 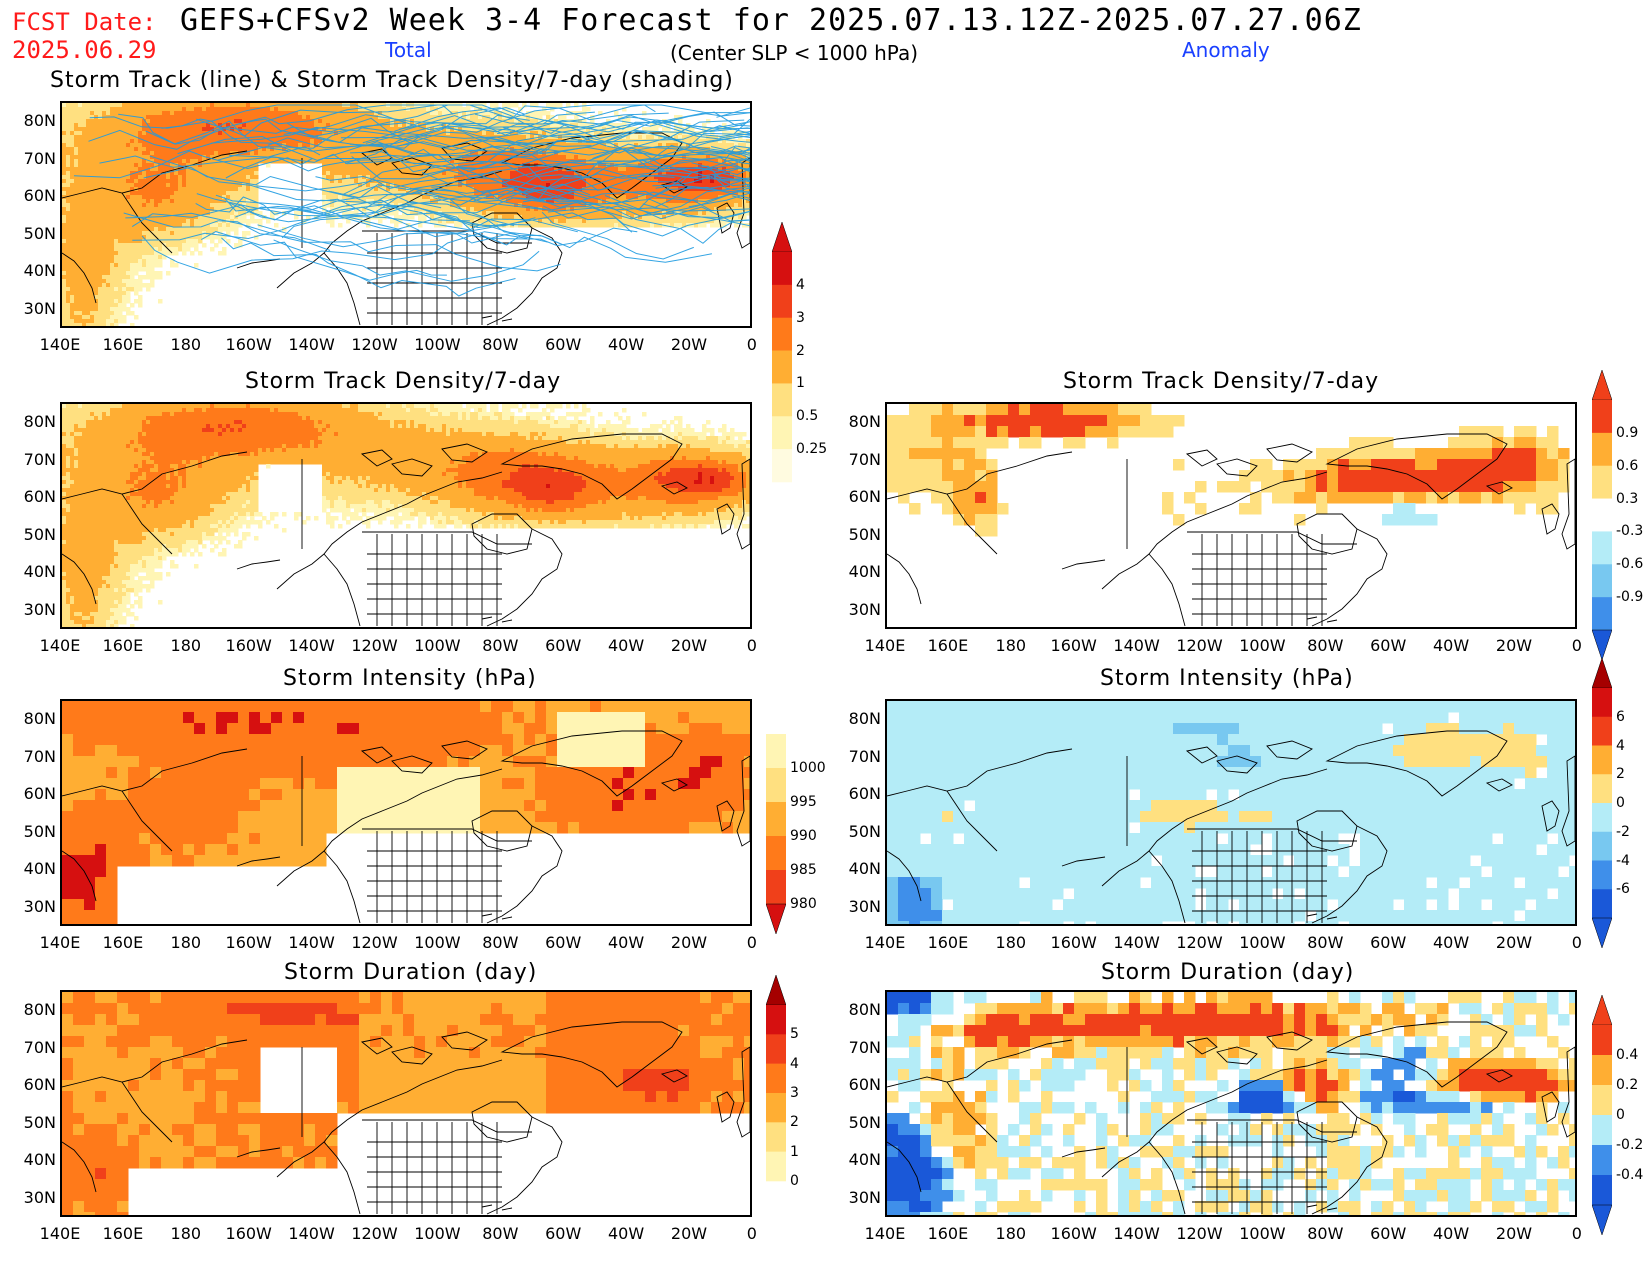 I want to click on colorbar-tick-label: 0.3, so click(x=1627, y=498).